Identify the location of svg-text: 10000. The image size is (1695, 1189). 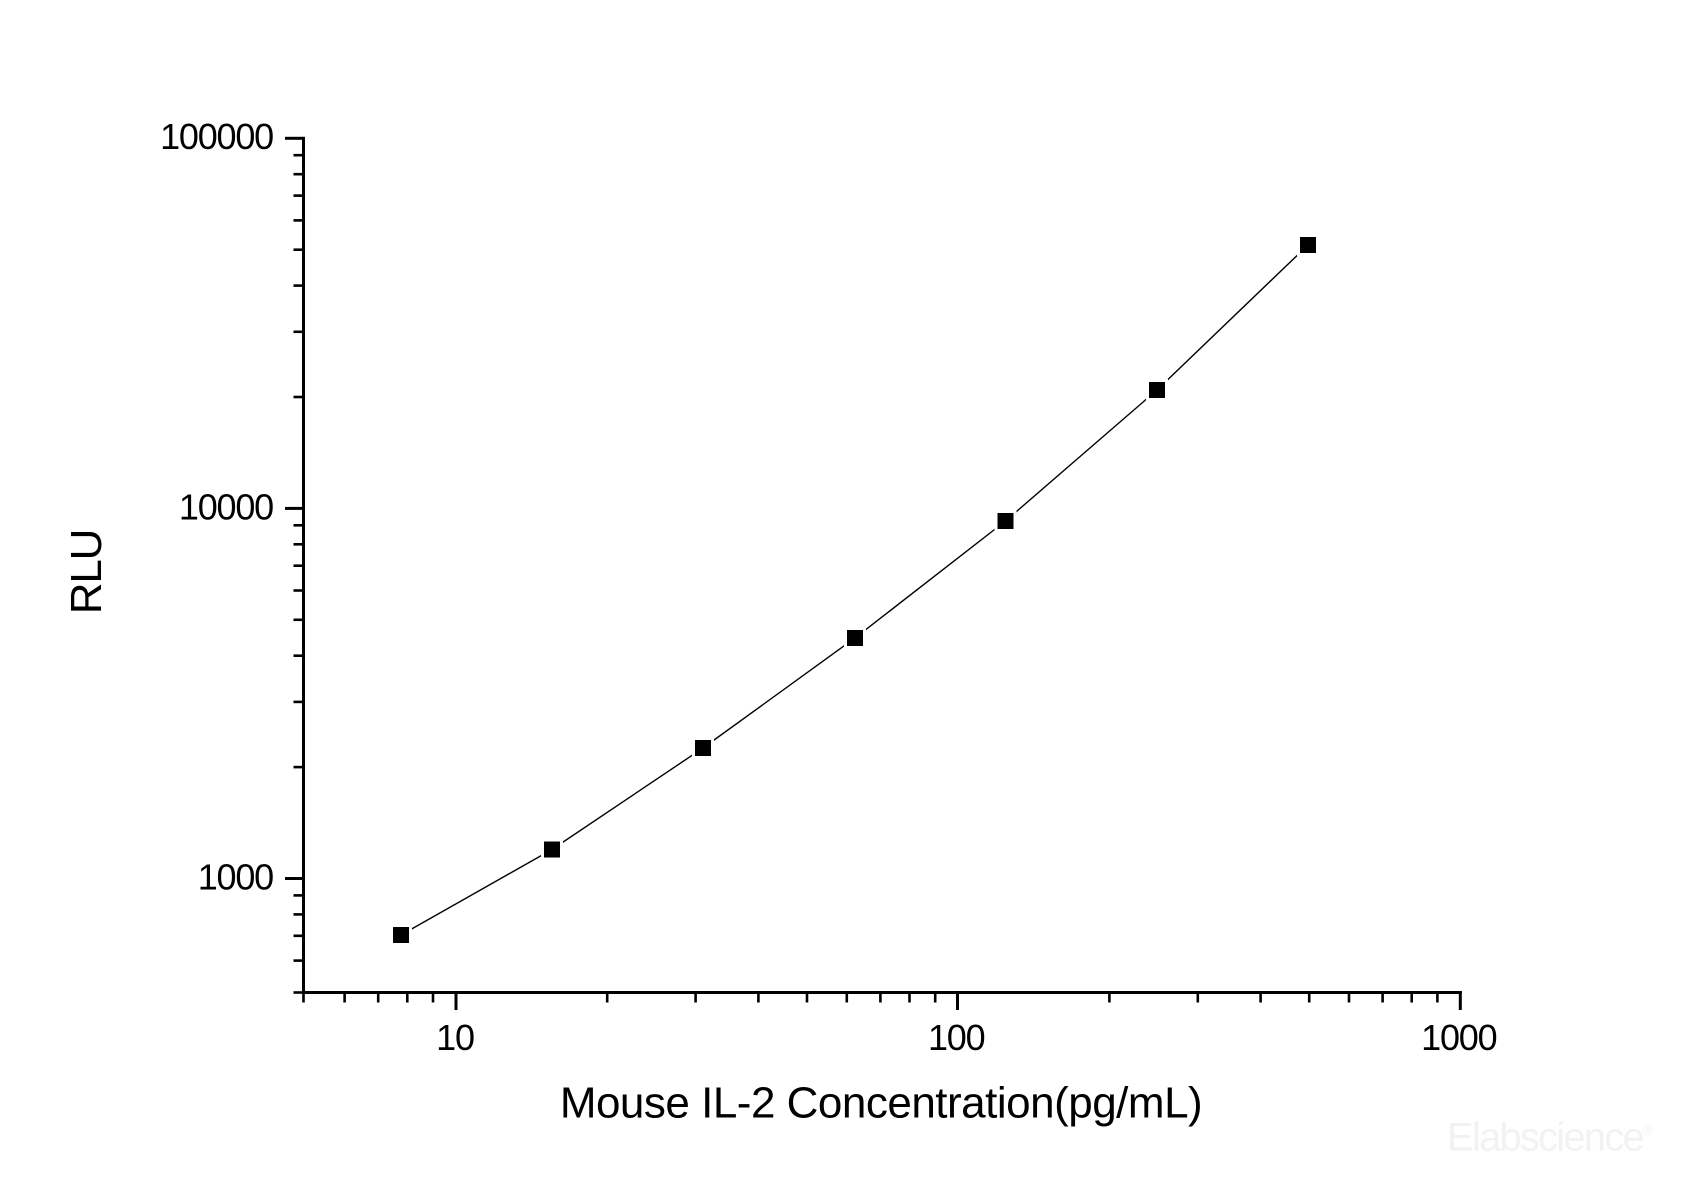
(226, 506).